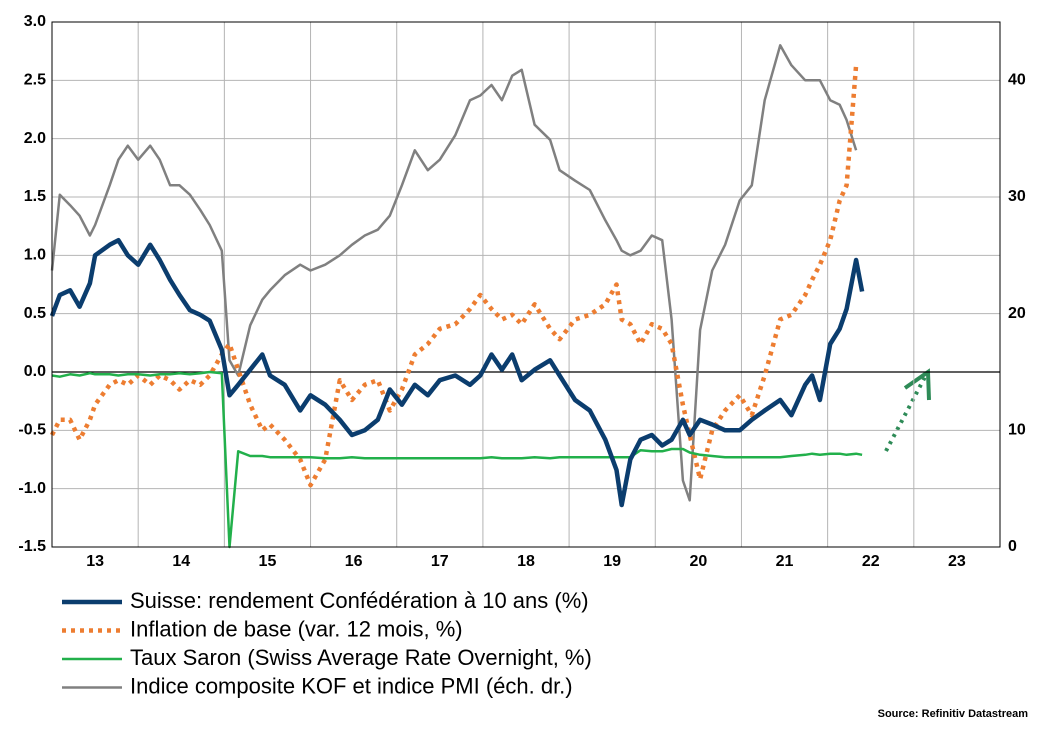  Describe the element at coordinates (1017, 430) in the screenshot. I see `y2-tick-label: 10` at that location.